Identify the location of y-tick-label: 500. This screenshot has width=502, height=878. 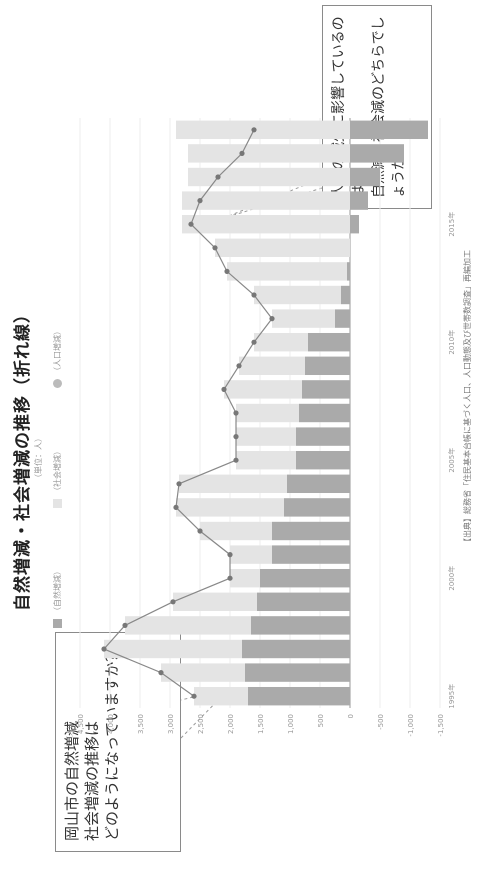
(321, 720).